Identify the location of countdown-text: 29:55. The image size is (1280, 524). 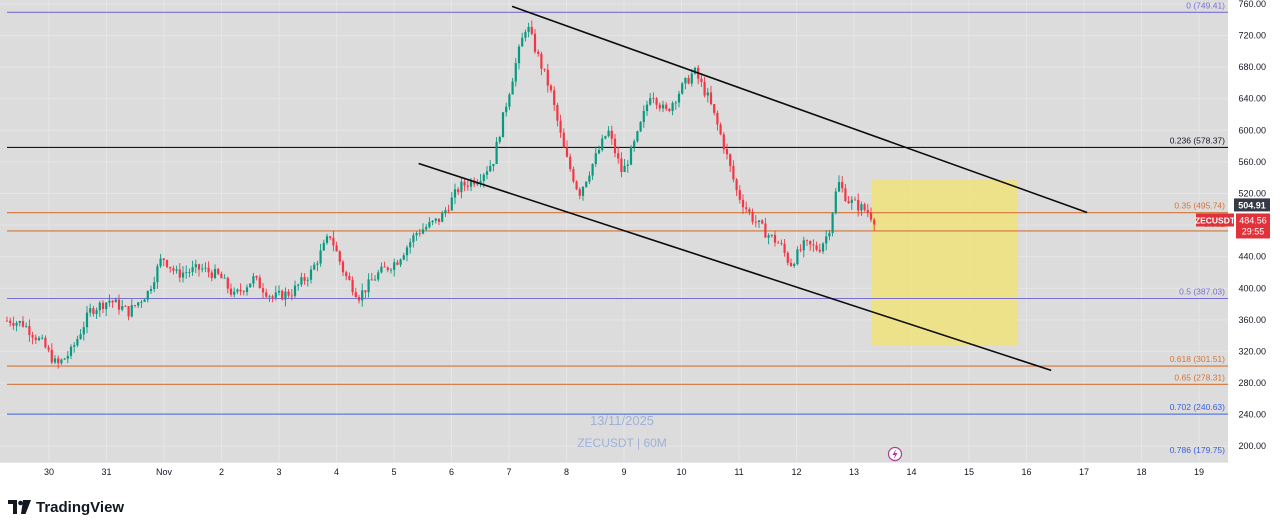
(1253, 231).